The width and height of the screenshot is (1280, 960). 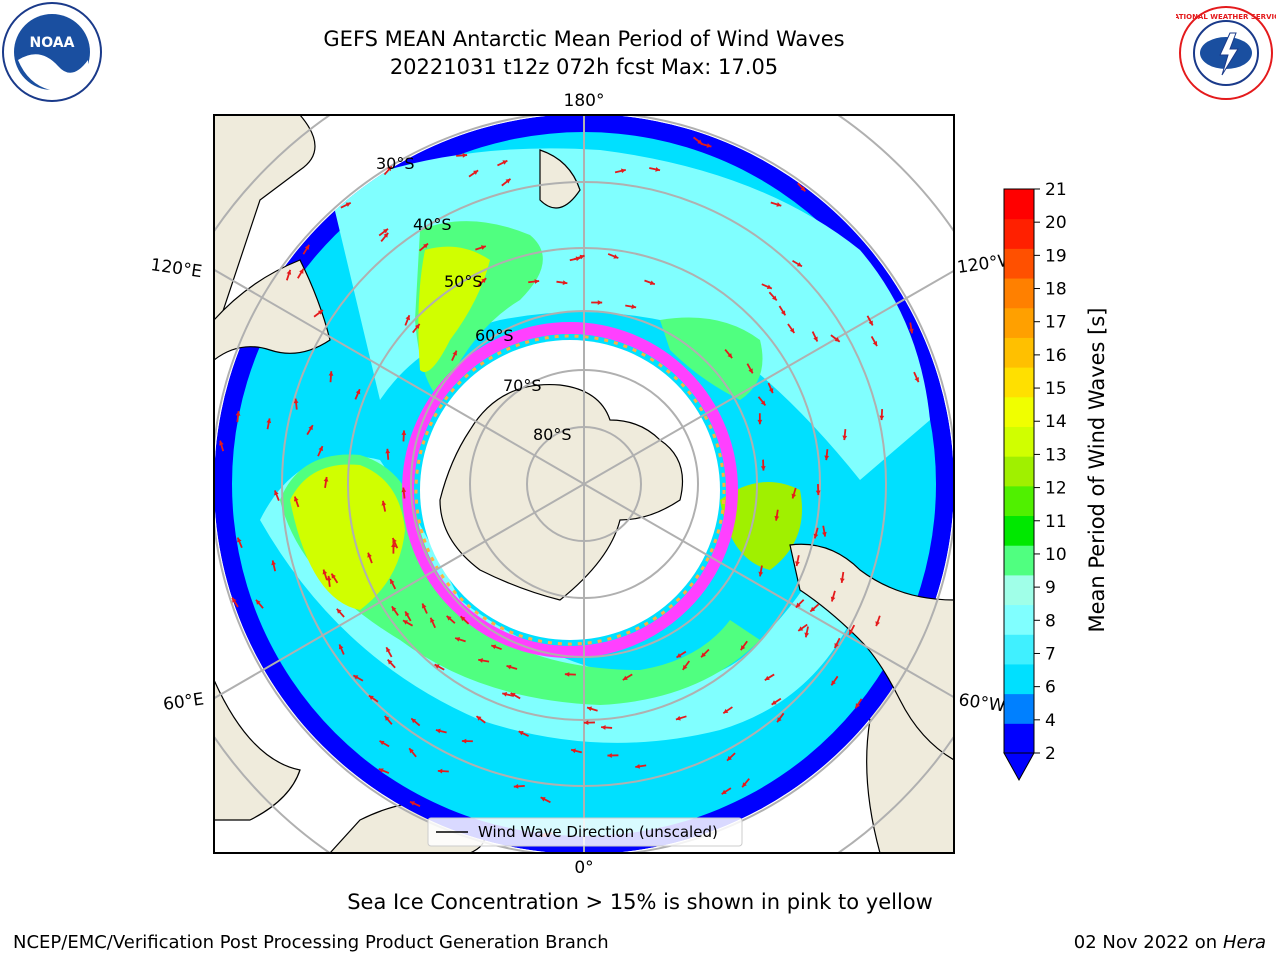 I want to click on colorbar-tick-label: 9, so click(x=1050, y=588).